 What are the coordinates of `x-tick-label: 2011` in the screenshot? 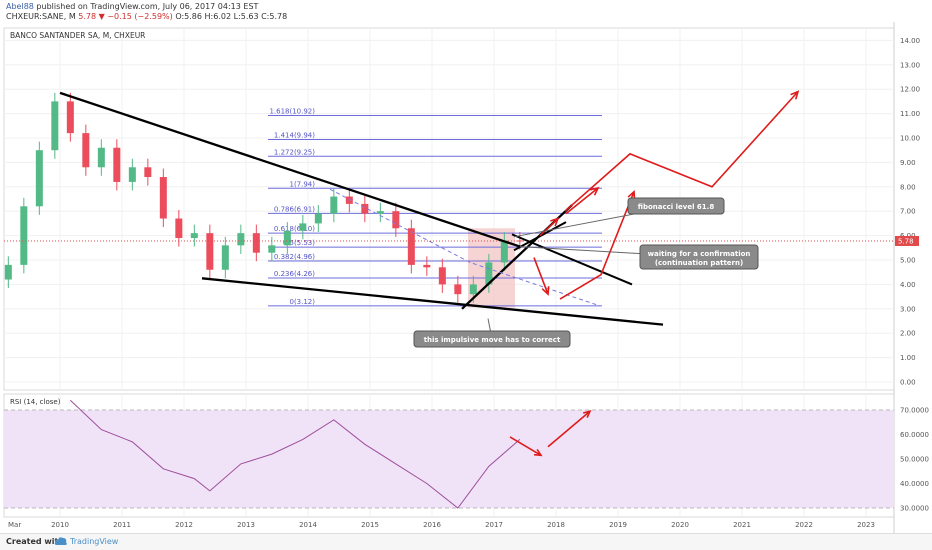 It's located at (122, 525).